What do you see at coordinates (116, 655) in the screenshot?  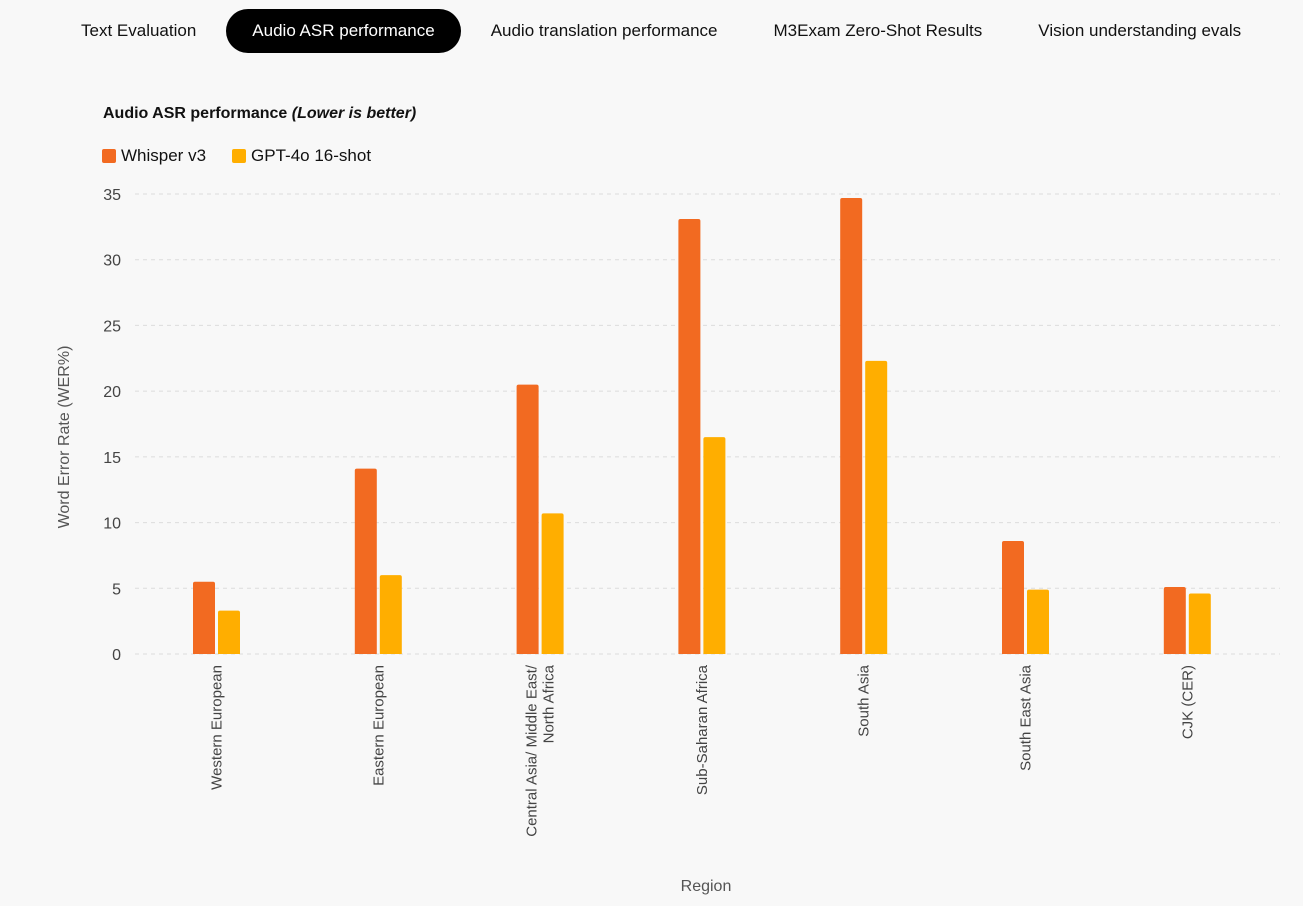 I see `y-tick-label: 0` at bounding box center [116, 655].